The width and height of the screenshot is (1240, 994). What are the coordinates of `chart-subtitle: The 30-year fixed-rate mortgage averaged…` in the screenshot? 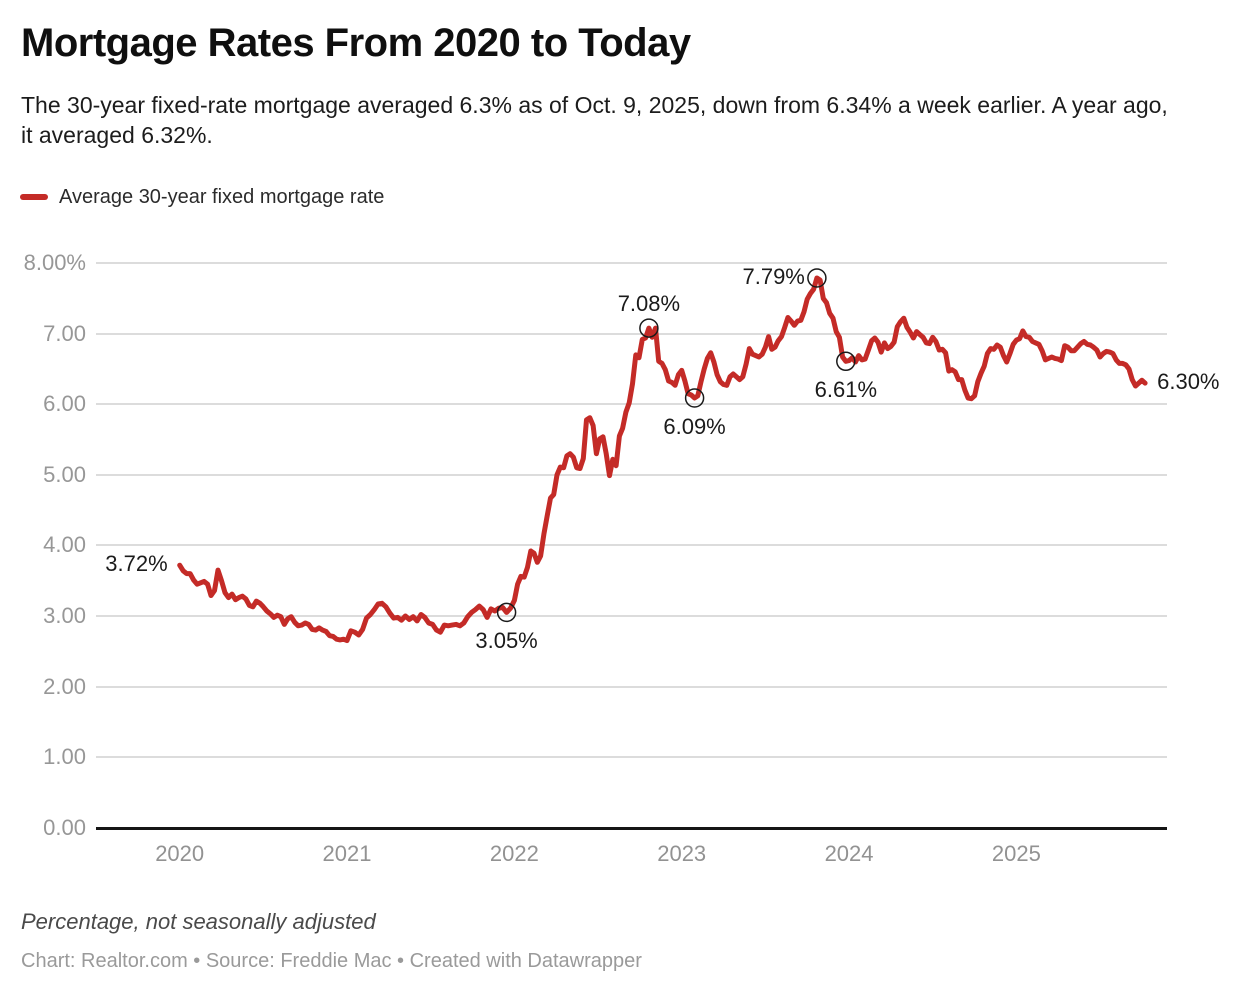 It's located at (594, 120).